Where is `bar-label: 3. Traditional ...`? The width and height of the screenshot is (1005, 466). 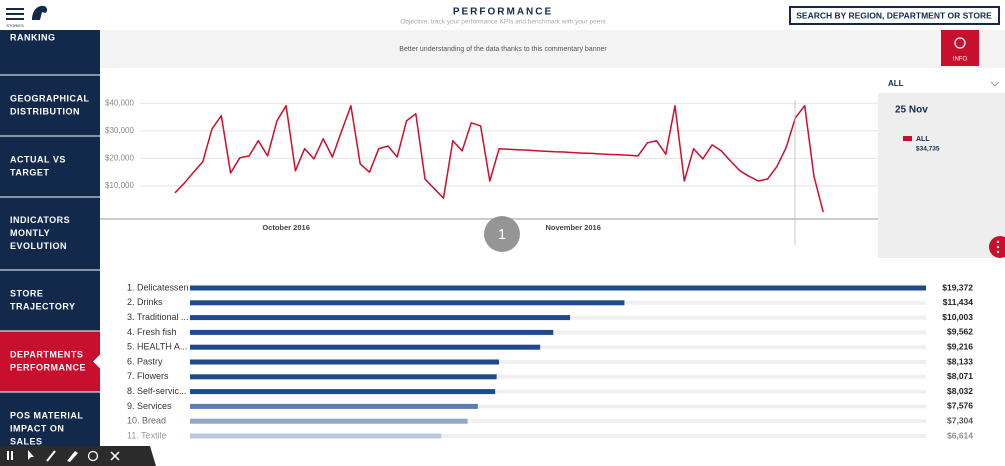 bar-label: 3. Traditional ... is located at coordinates (158, 317).